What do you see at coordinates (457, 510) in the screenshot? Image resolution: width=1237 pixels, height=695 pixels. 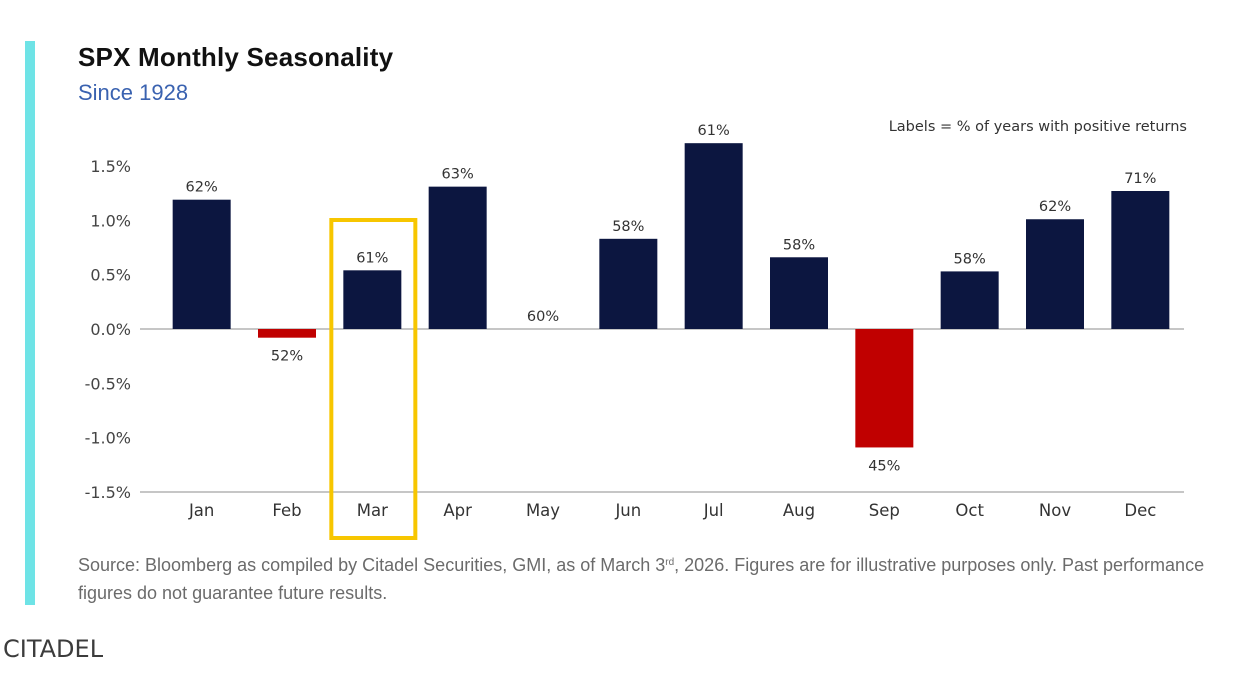 I see `x-tick-label-apr: Apr` at bounding box center [457, 510].